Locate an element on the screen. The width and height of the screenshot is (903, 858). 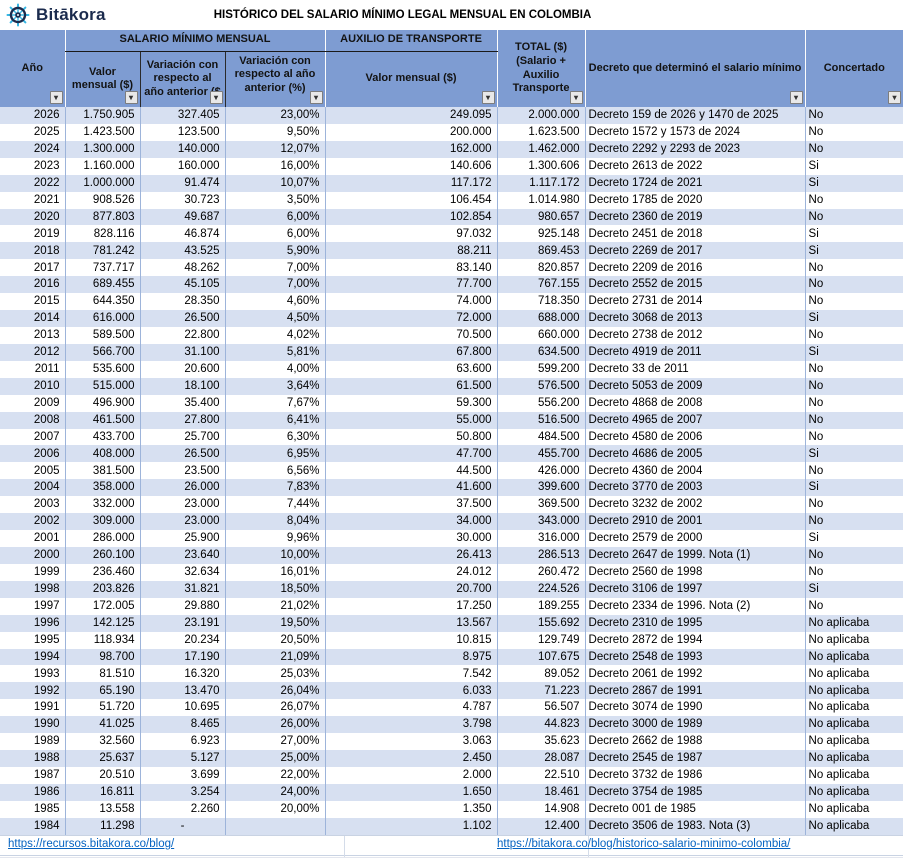
cell-variation-abs: 26.500 is located at coordinates (182, 454).